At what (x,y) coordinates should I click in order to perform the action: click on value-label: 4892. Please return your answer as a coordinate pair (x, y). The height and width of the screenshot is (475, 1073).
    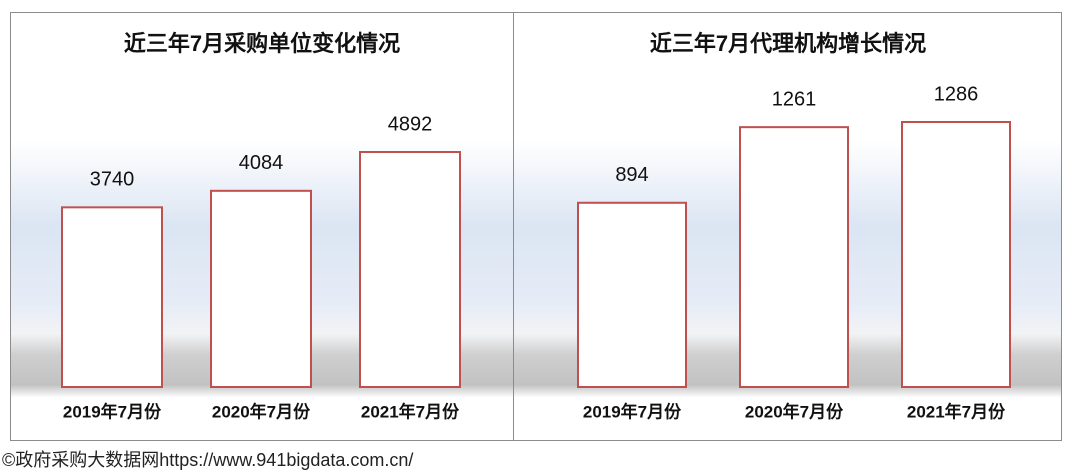
    Looking at the image, I should click on (410, 124).